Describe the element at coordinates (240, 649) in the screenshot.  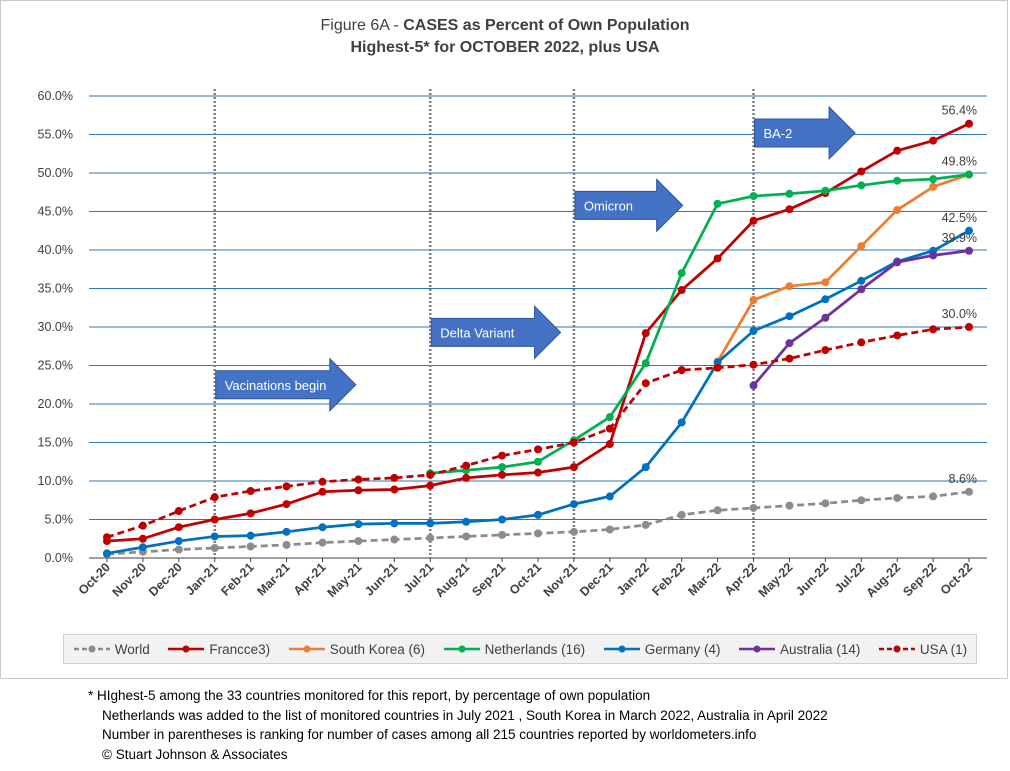
I see `legend-label: Francce3)` at that location.